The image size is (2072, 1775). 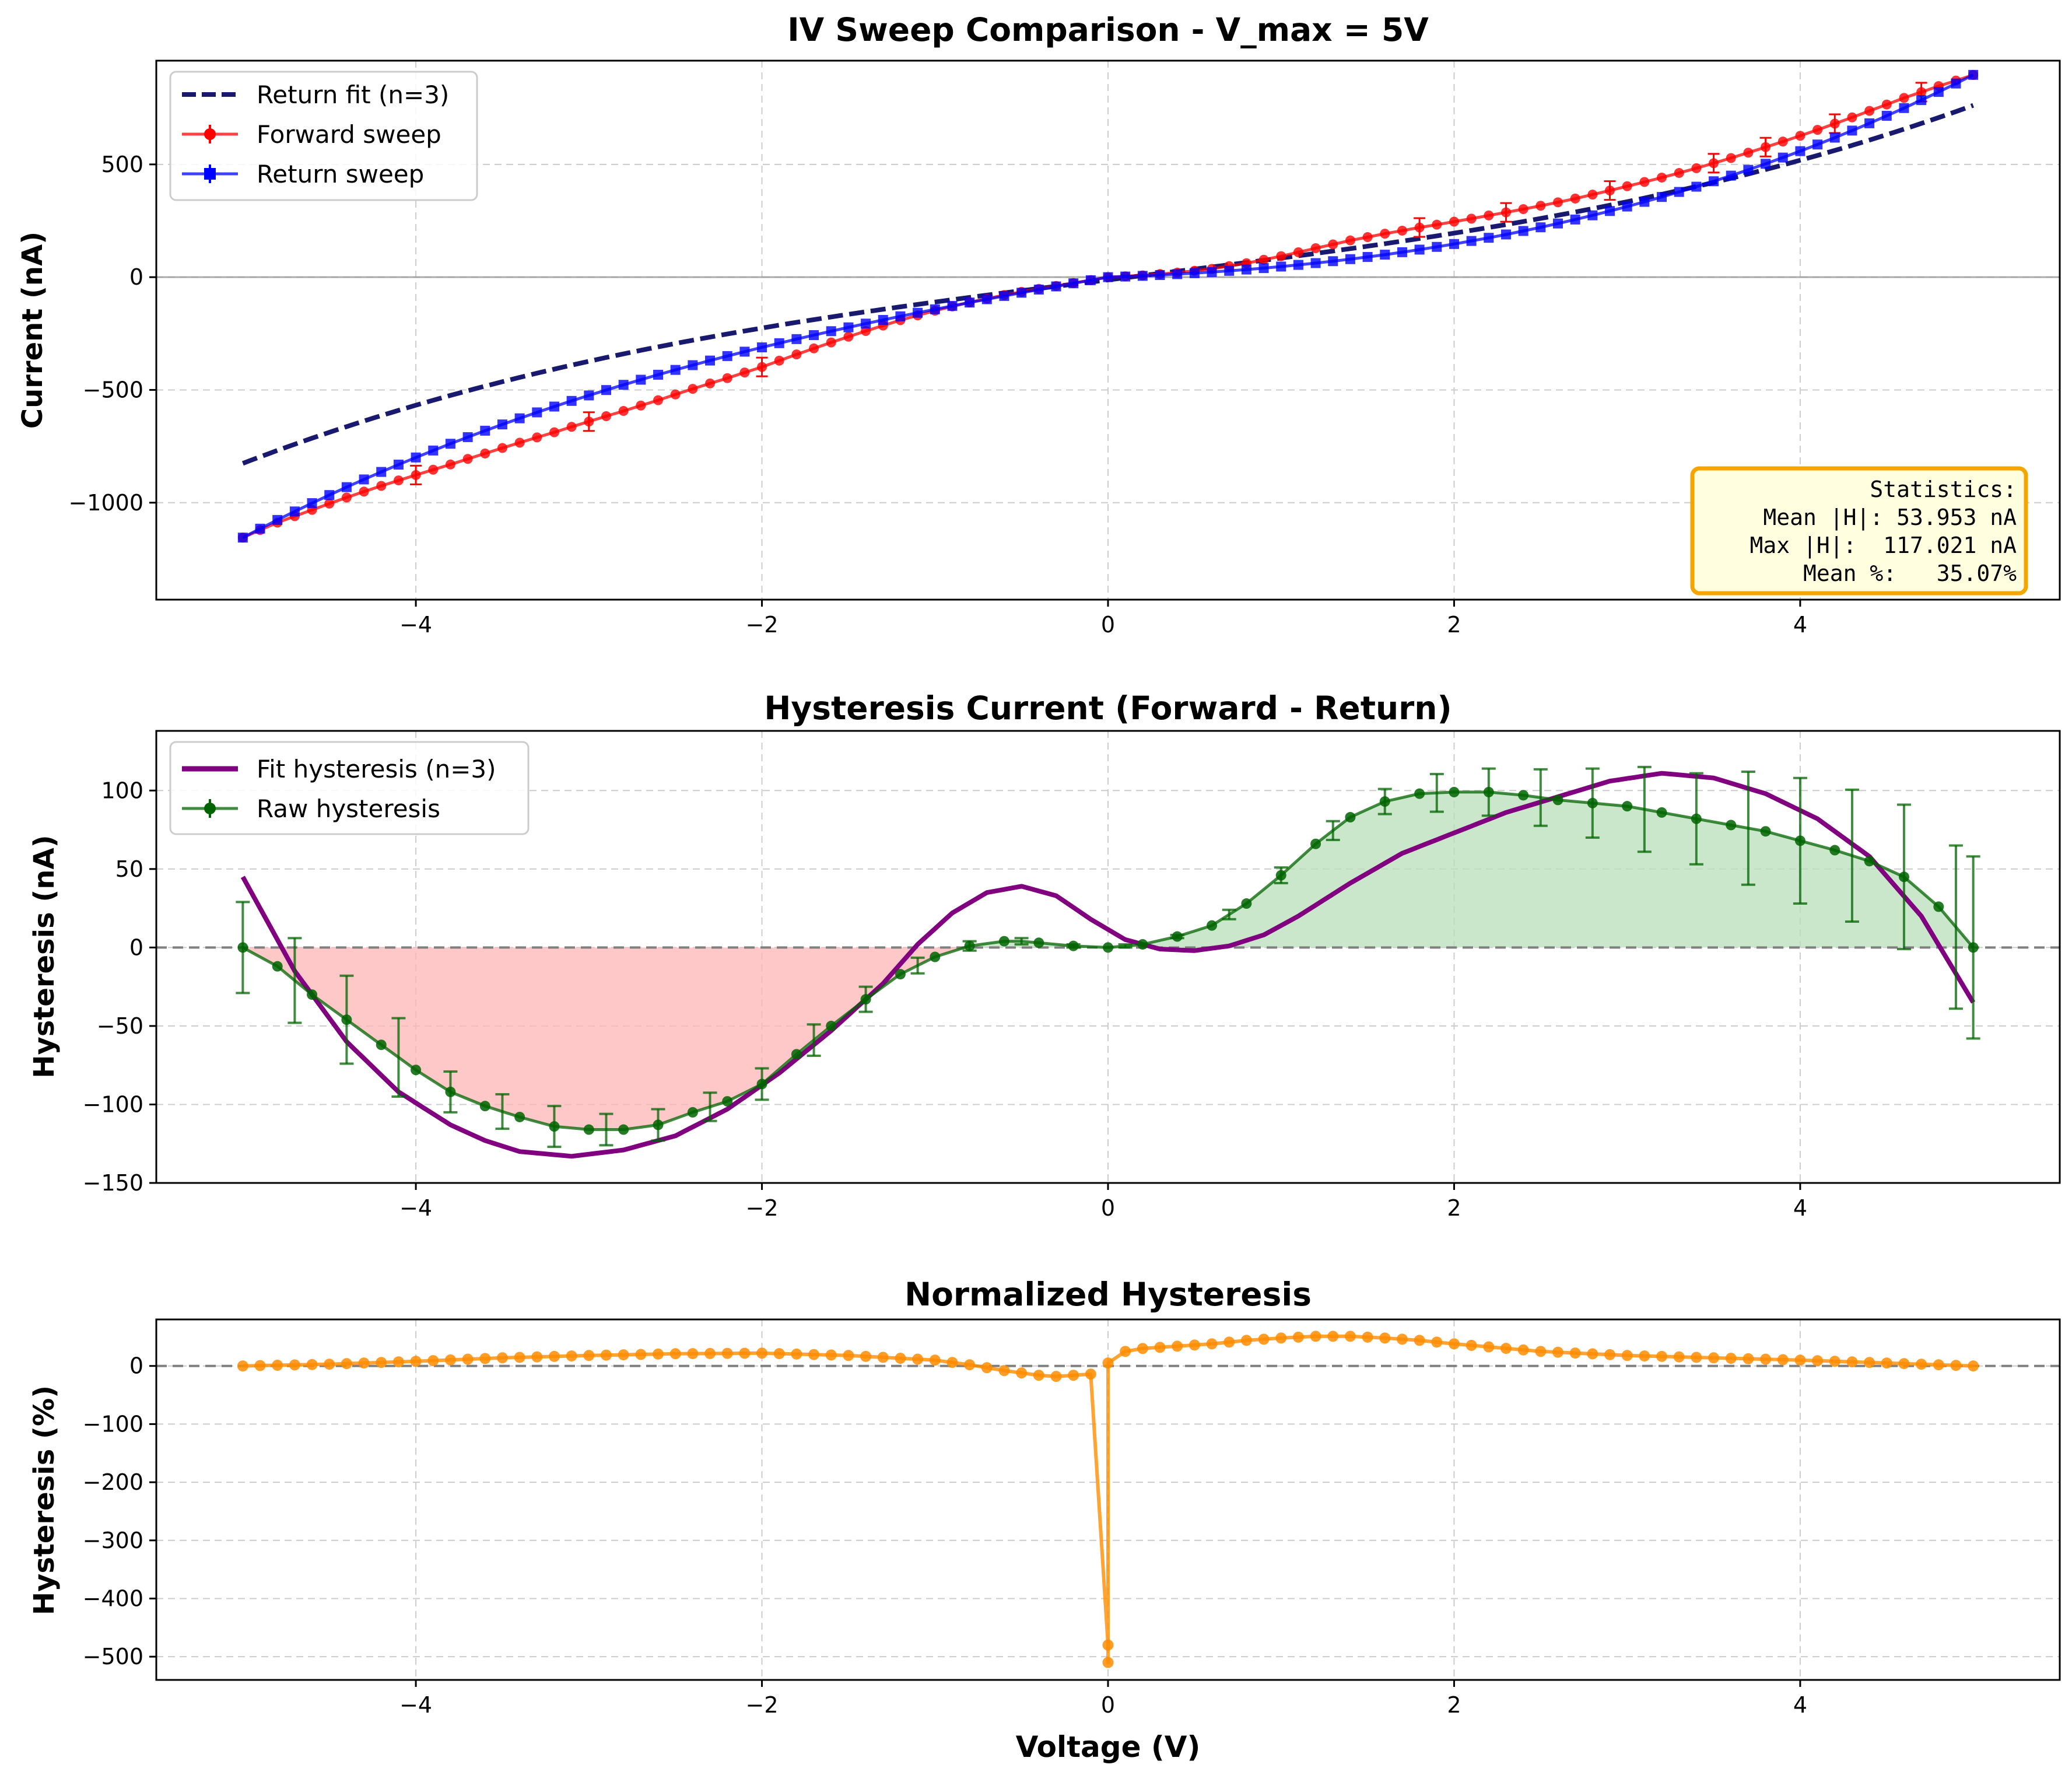 I want to click on hysteresis-ytick-label: 100, so click(x=122, y=790).